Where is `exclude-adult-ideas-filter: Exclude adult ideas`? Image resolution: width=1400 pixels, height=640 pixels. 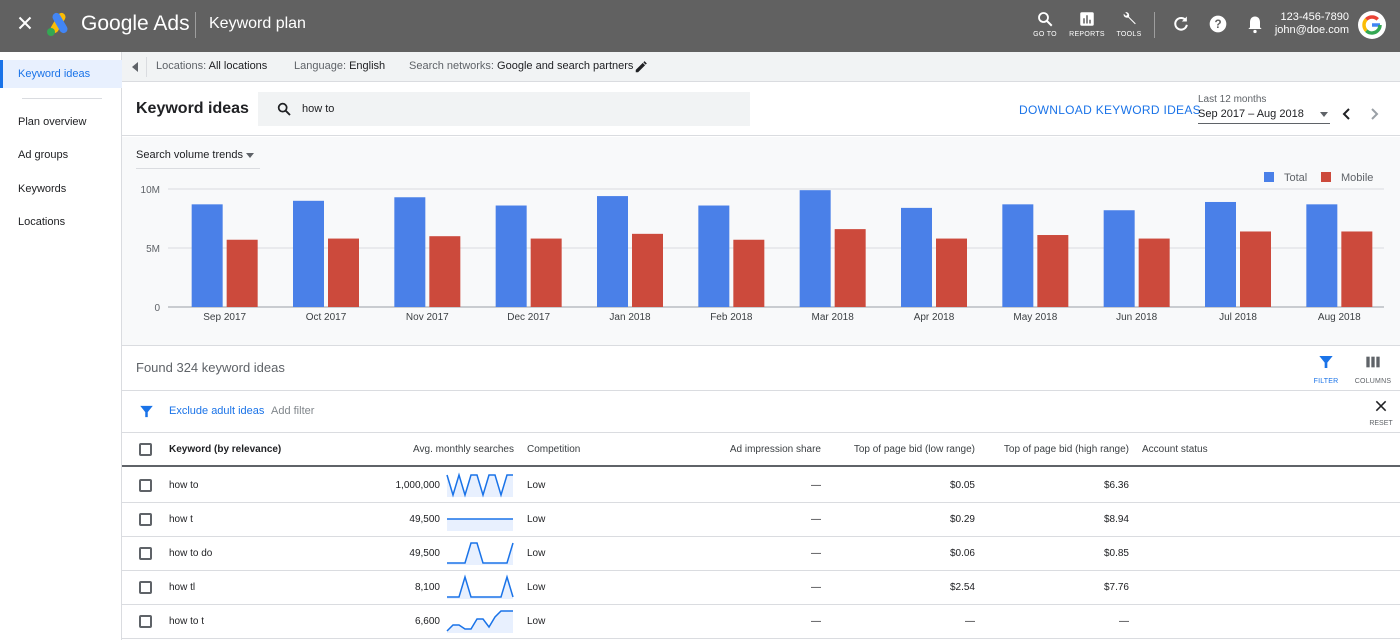 exclude-adult-ideas-filter: Exclude adult ideas is located at coordinates (217, 411).